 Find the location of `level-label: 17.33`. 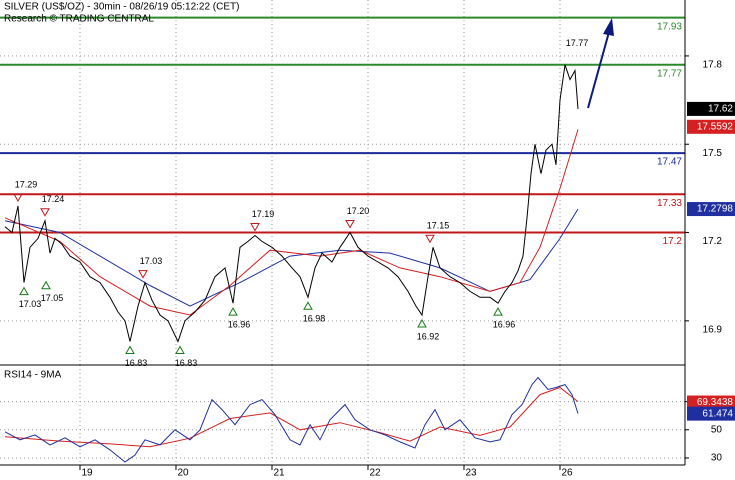

level-label: 17.33 is located at coordinates (669, 203).